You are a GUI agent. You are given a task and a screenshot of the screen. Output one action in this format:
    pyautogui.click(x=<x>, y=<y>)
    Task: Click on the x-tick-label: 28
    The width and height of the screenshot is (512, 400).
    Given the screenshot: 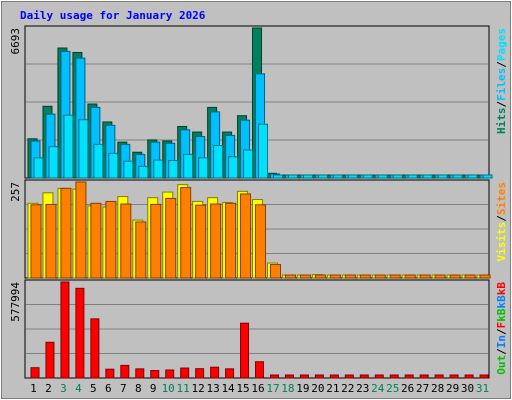 What is the action you would take?
    pyautogui.click(x=437, y=388)
    